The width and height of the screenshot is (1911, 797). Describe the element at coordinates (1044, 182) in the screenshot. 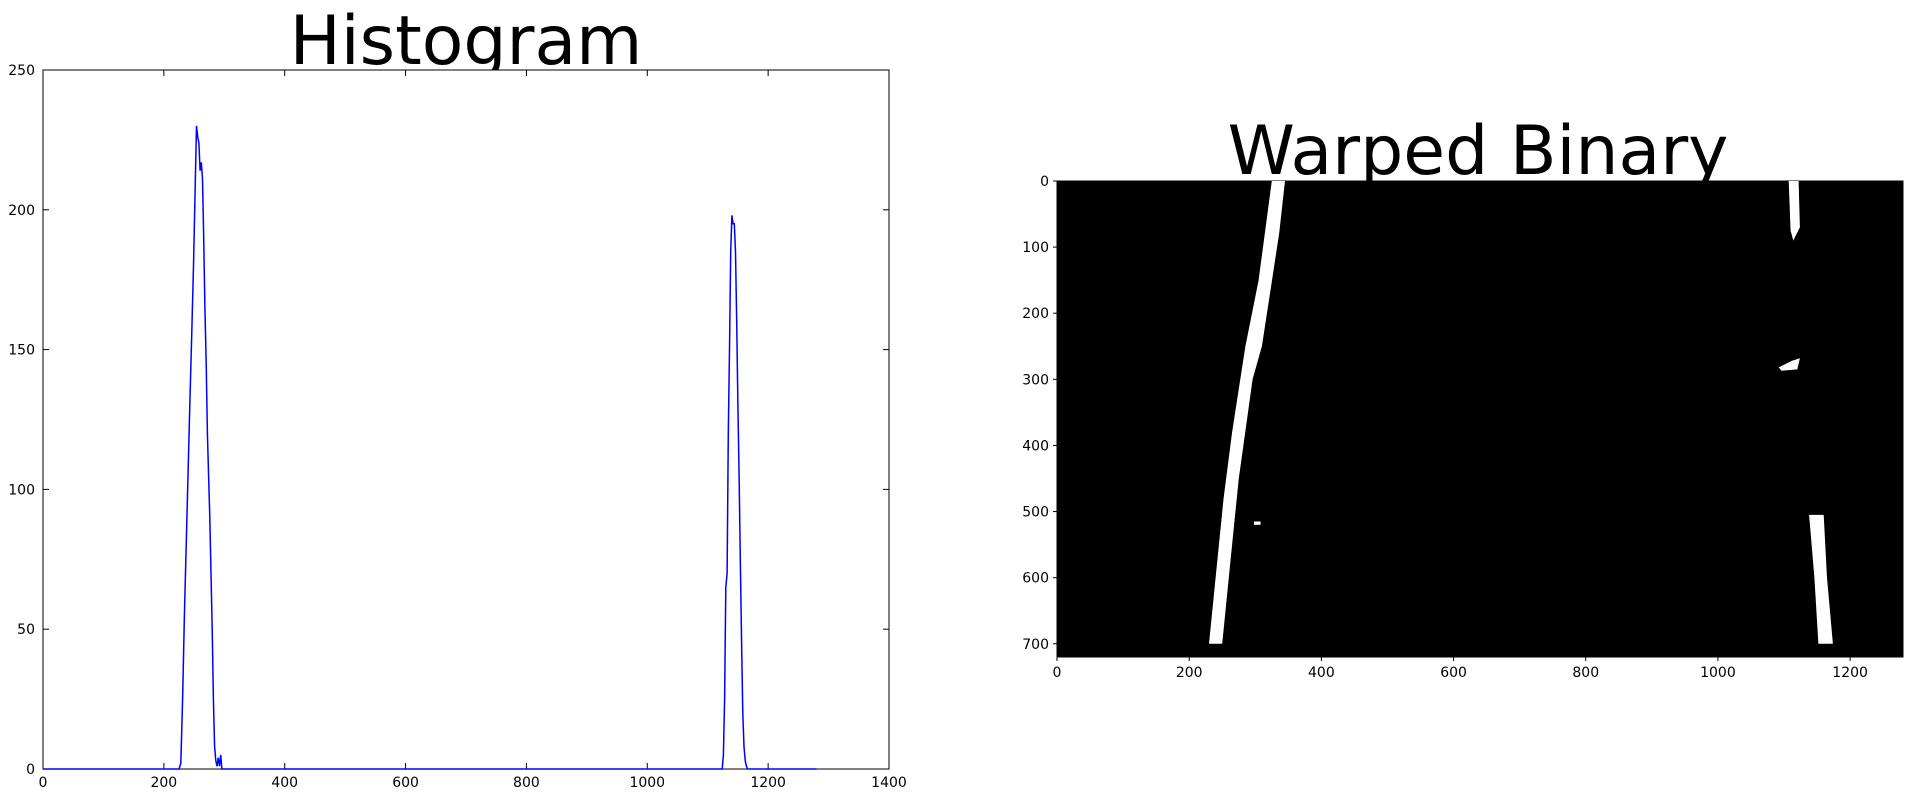

I see `warped-y-tick-label: 0` at that location.